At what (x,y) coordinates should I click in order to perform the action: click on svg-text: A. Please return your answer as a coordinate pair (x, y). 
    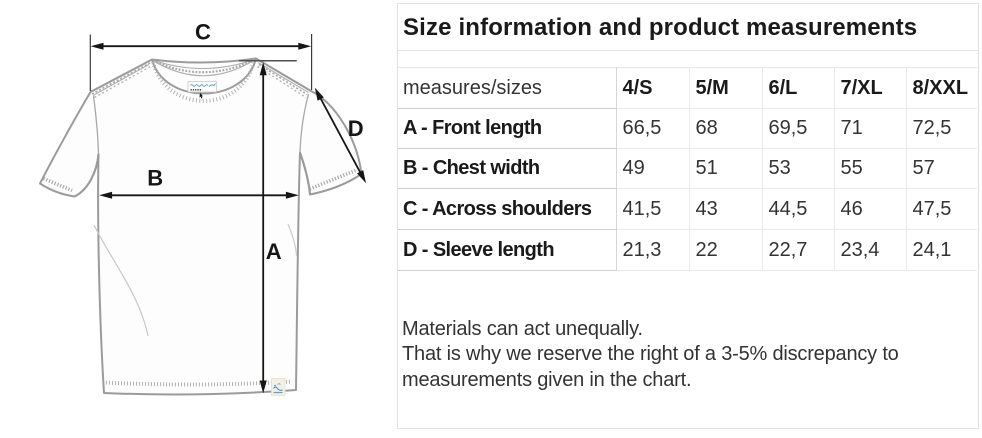
    Looking at the image, I should click on (274, 251).